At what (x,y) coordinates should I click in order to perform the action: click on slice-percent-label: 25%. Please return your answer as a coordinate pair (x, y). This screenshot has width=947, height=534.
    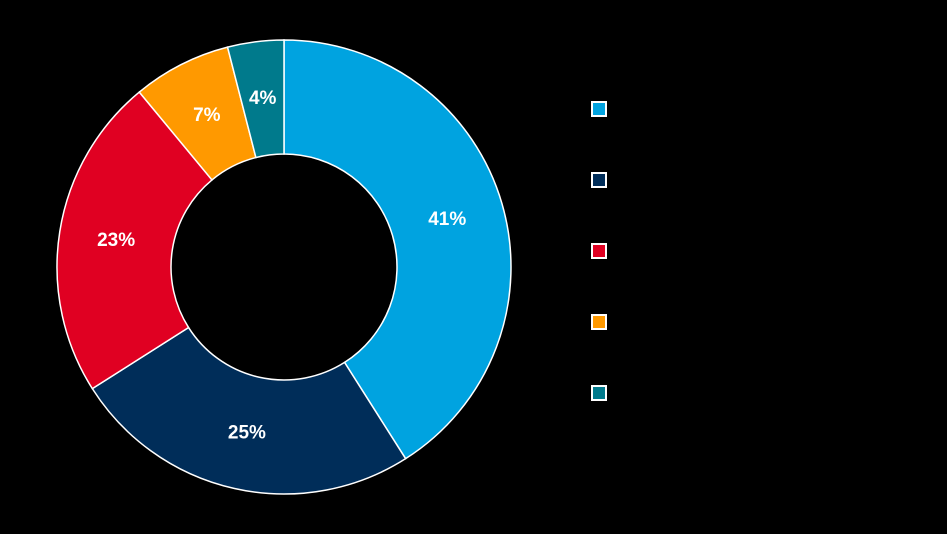
    Looking at the image, I should click on (247, 432).